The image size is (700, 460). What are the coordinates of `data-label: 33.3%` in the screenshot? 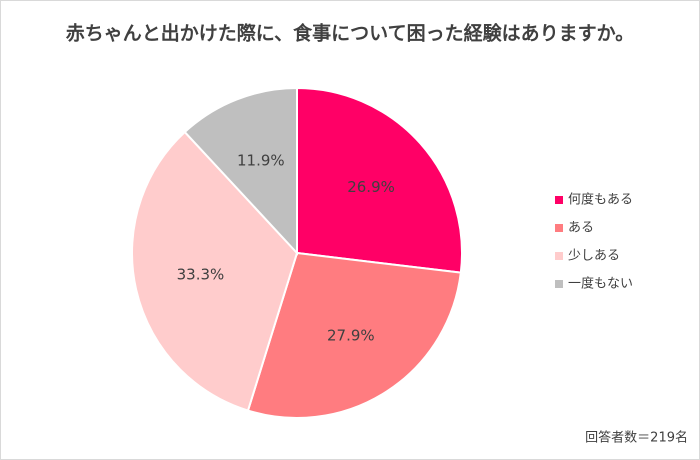 It's located at (201, 274).